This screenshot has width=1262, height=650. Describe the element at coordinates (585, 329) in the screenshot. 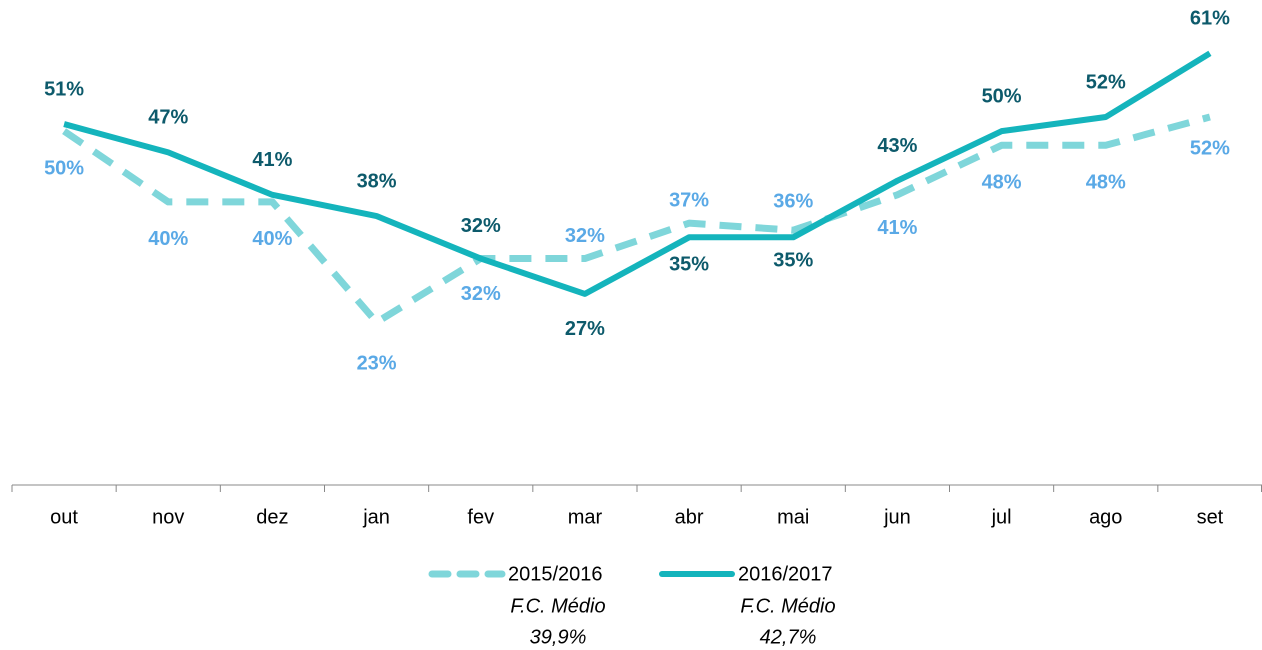

I see `value-label: 27%` at that location.